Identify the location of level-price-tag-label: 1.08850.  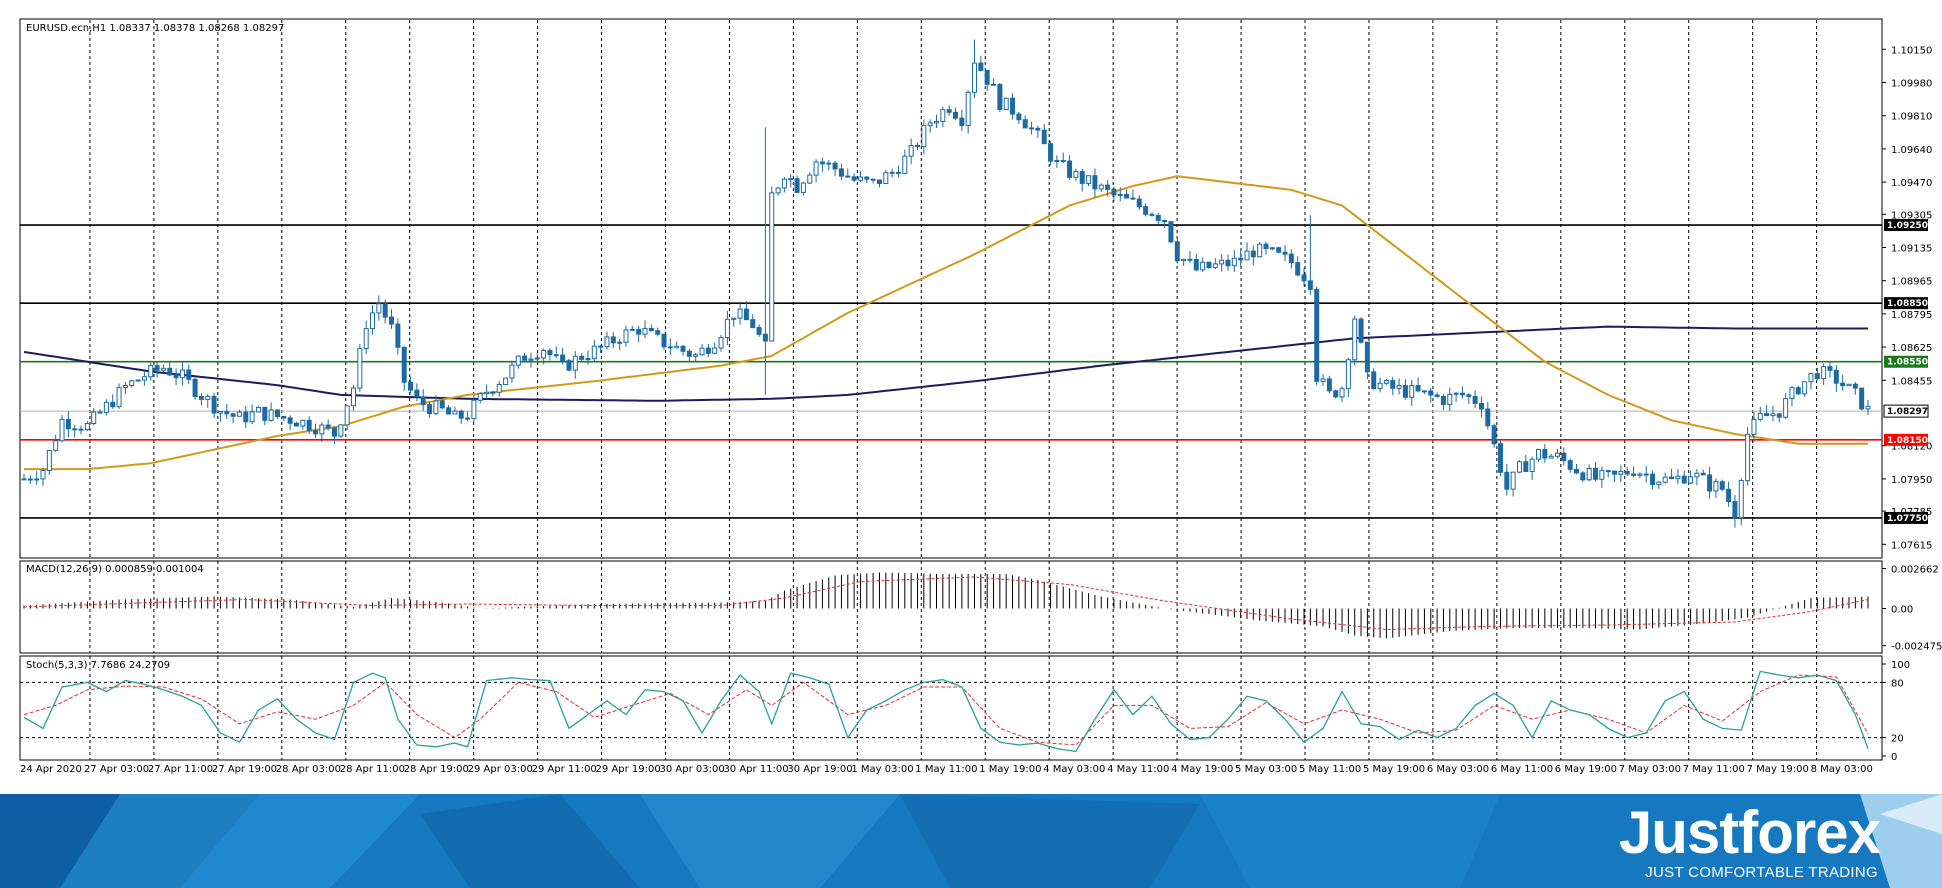
(1907, 304).